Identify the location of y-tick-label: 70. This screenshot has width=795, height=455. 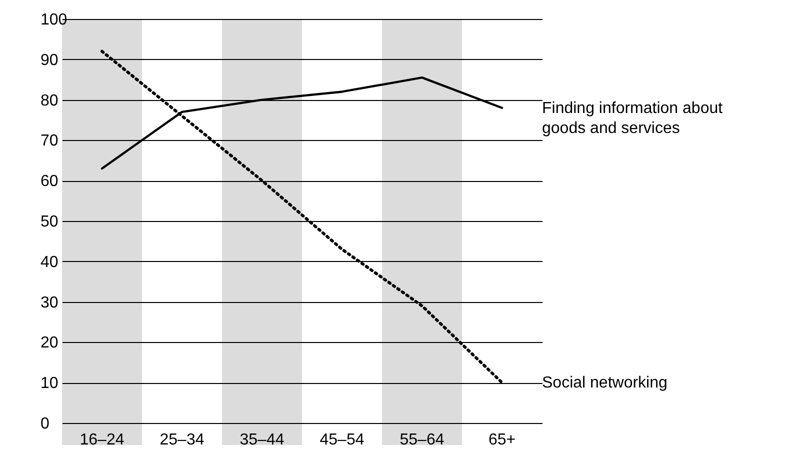
(49, 141).